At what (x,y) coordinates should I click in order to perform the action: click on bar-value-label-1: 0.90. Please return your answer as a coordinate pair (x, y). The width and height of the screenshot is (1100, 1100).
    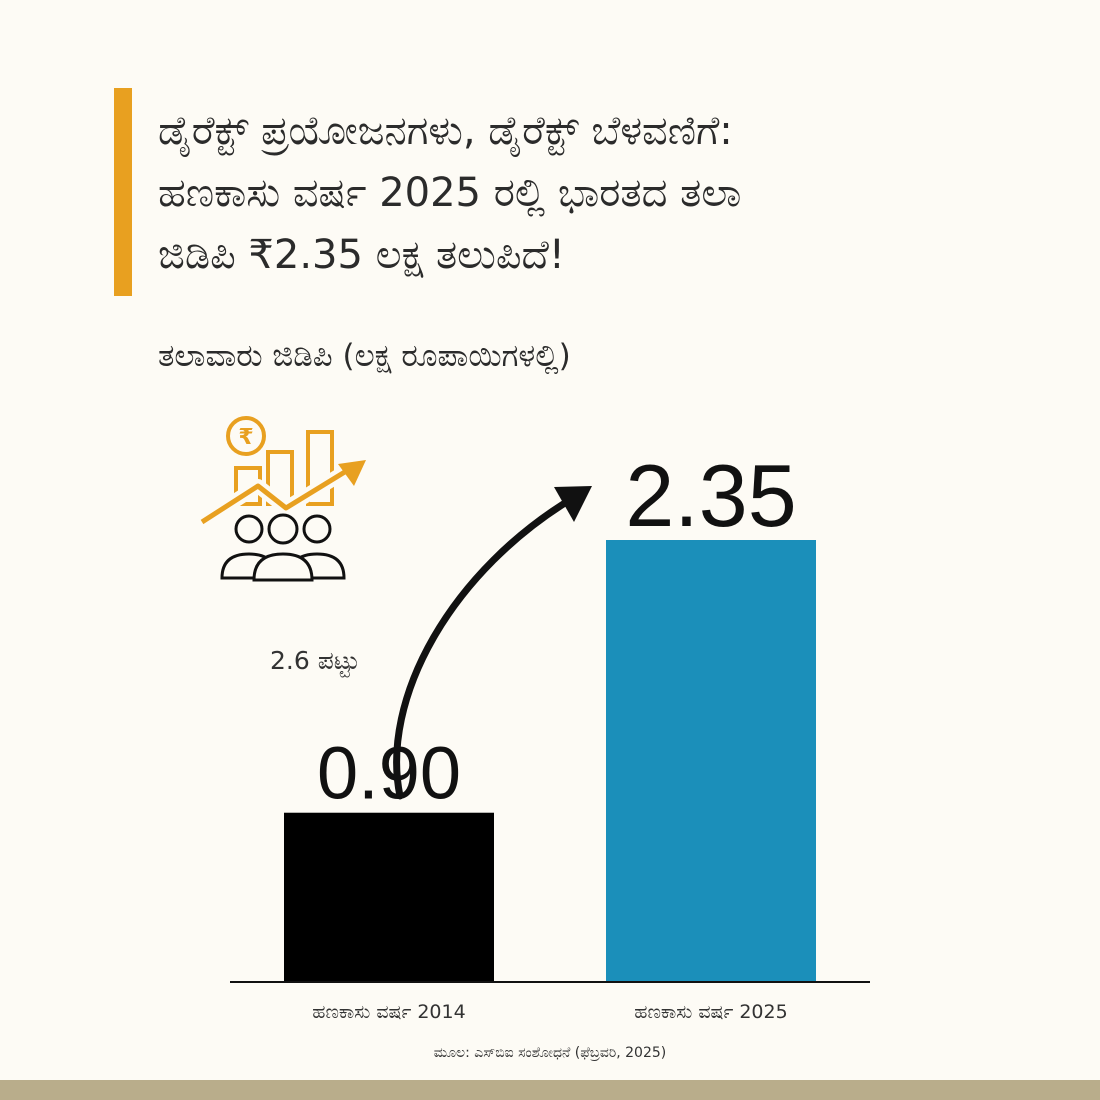
    Looking at the image, I should click on (389, 773).